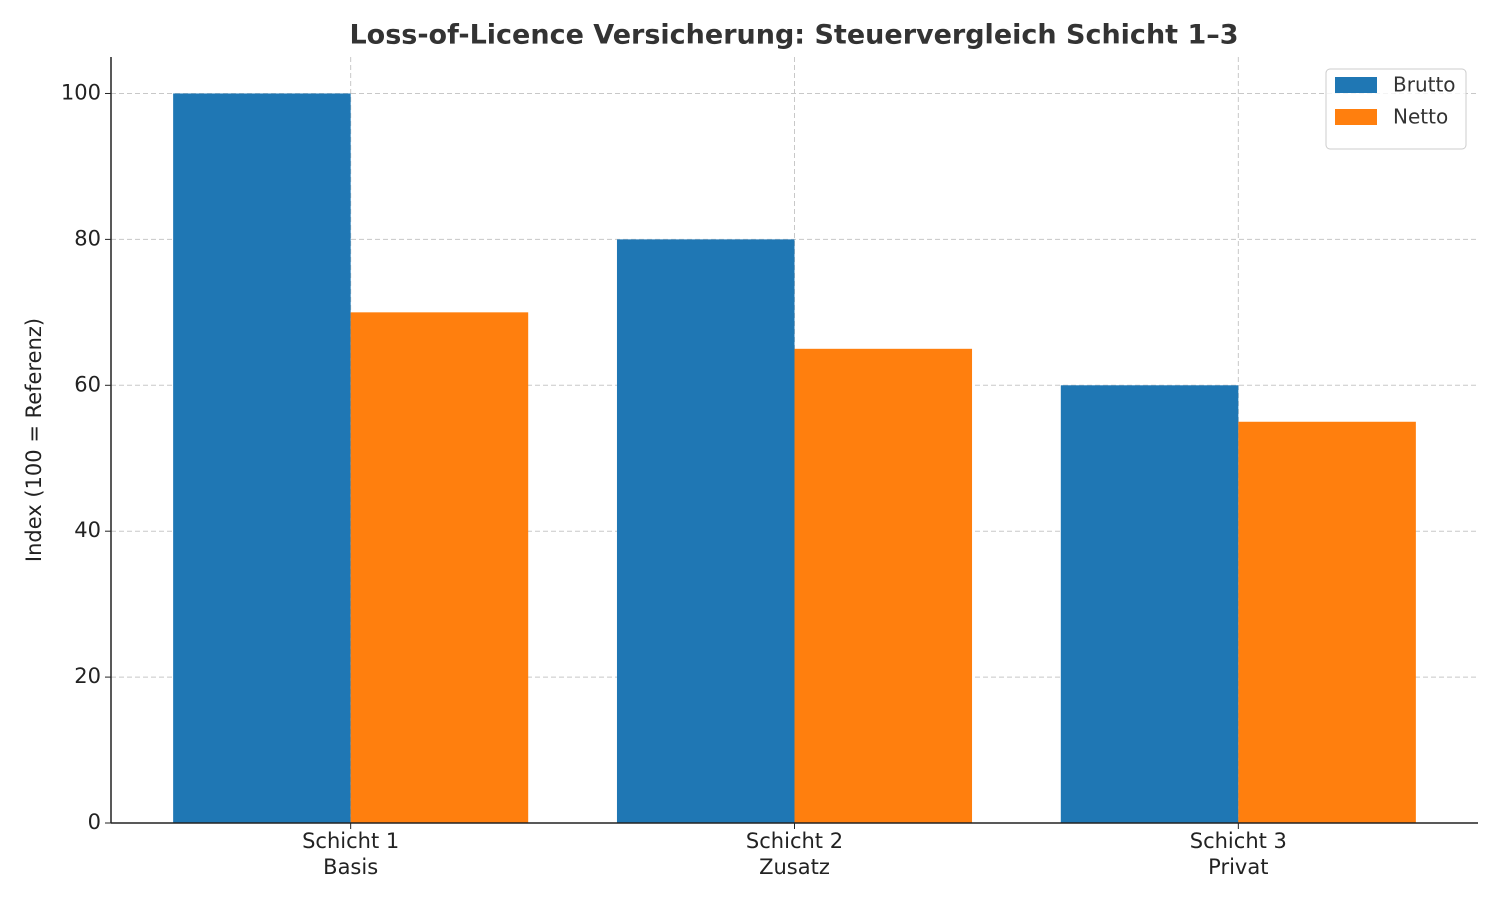  What do you see at coordinates (87, 676) in the screenshot?
I see `y-tick-label: 20` at bounding box center [87, 676].